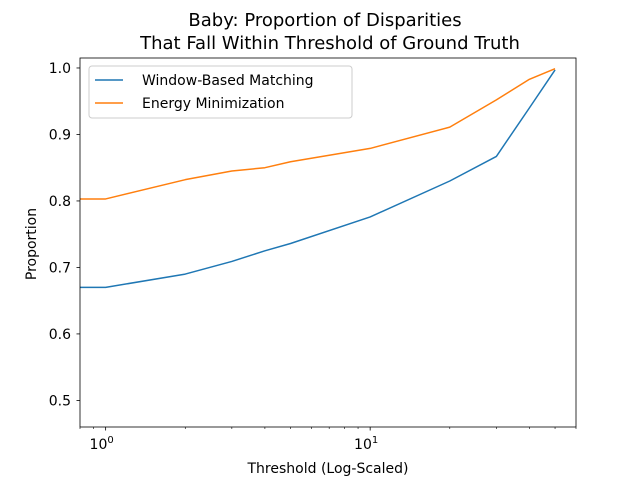 The image size is (640, 480). I want to click on legend-entry-label: Energy Minimization, so click(213, 104).